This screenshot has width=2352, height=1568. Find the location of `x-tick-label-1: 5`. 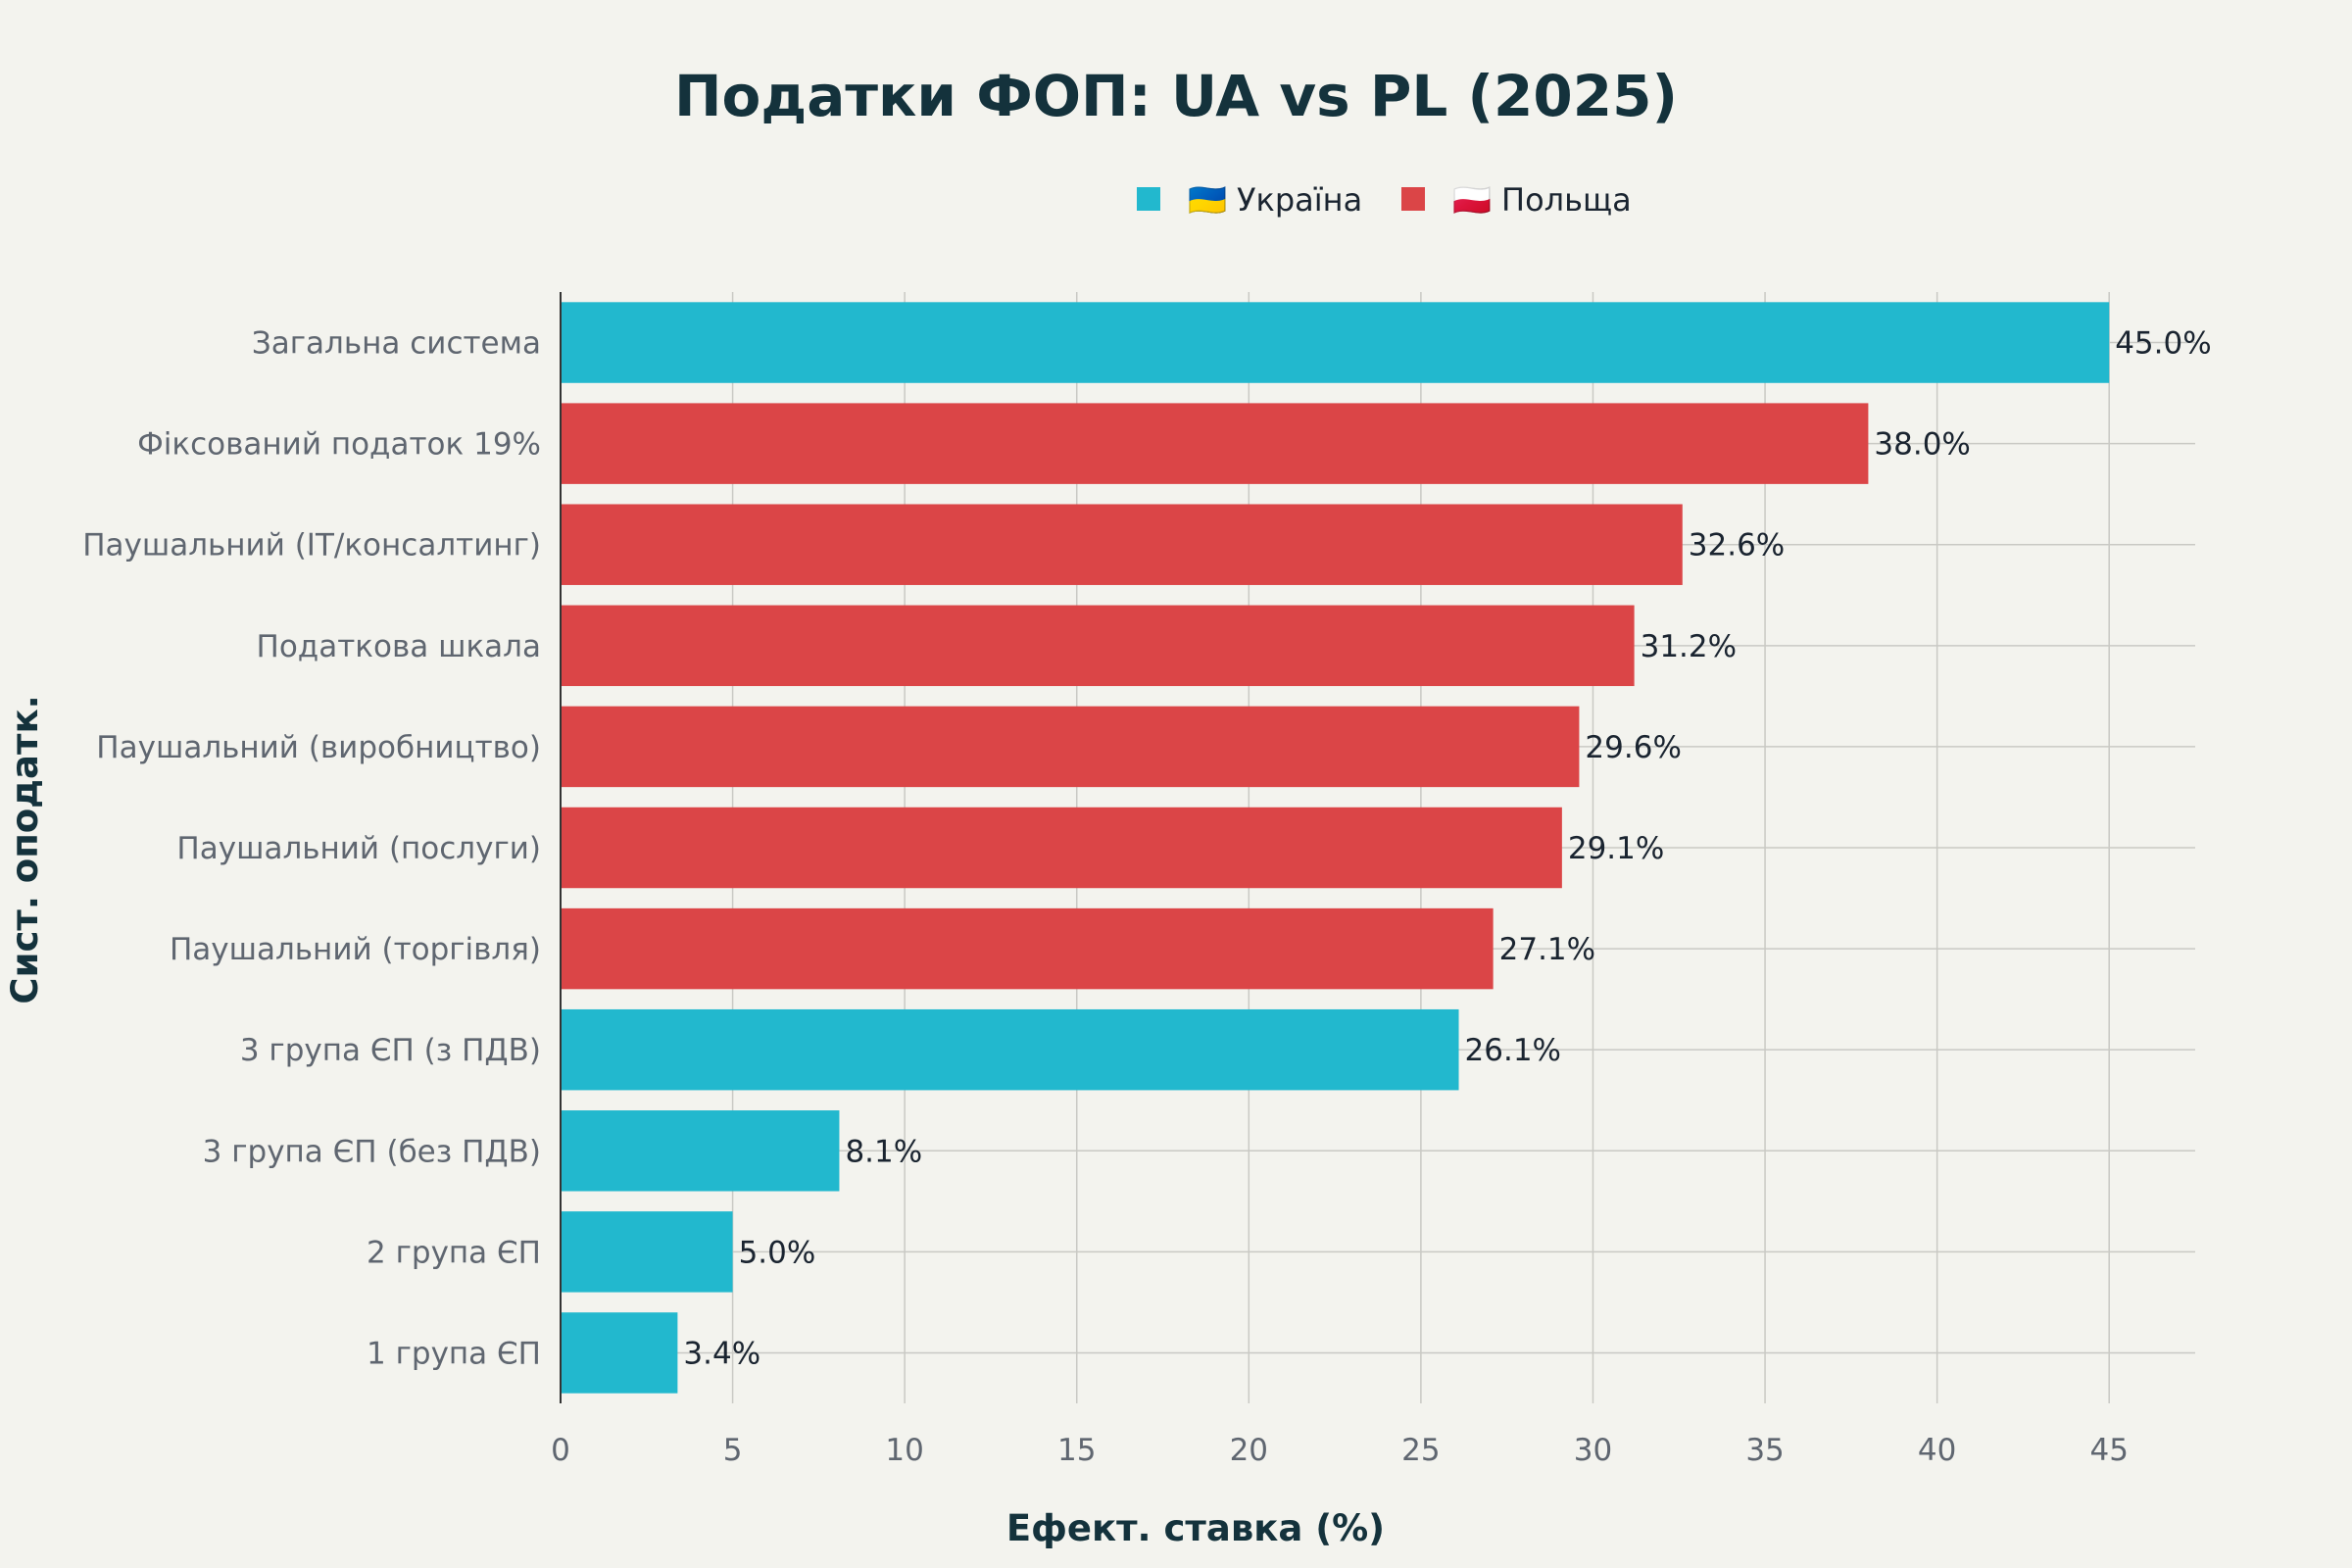

x-tick-label-1: 5 is located at coordinates (733, 1450).